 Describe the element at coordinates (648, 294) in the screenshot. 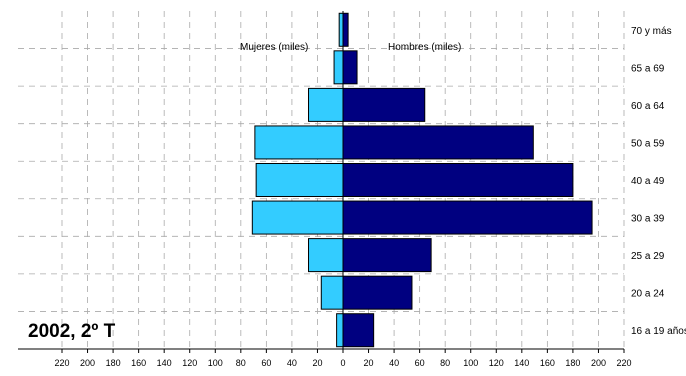

I see `category-label: 20 a 24` at that location.